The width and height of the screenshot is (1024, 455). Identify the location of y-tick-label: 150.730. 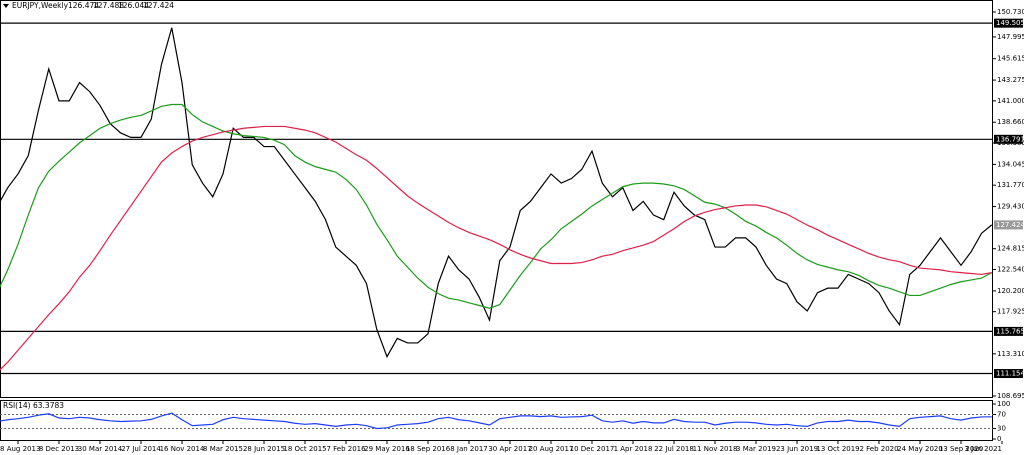
(1010, 12).